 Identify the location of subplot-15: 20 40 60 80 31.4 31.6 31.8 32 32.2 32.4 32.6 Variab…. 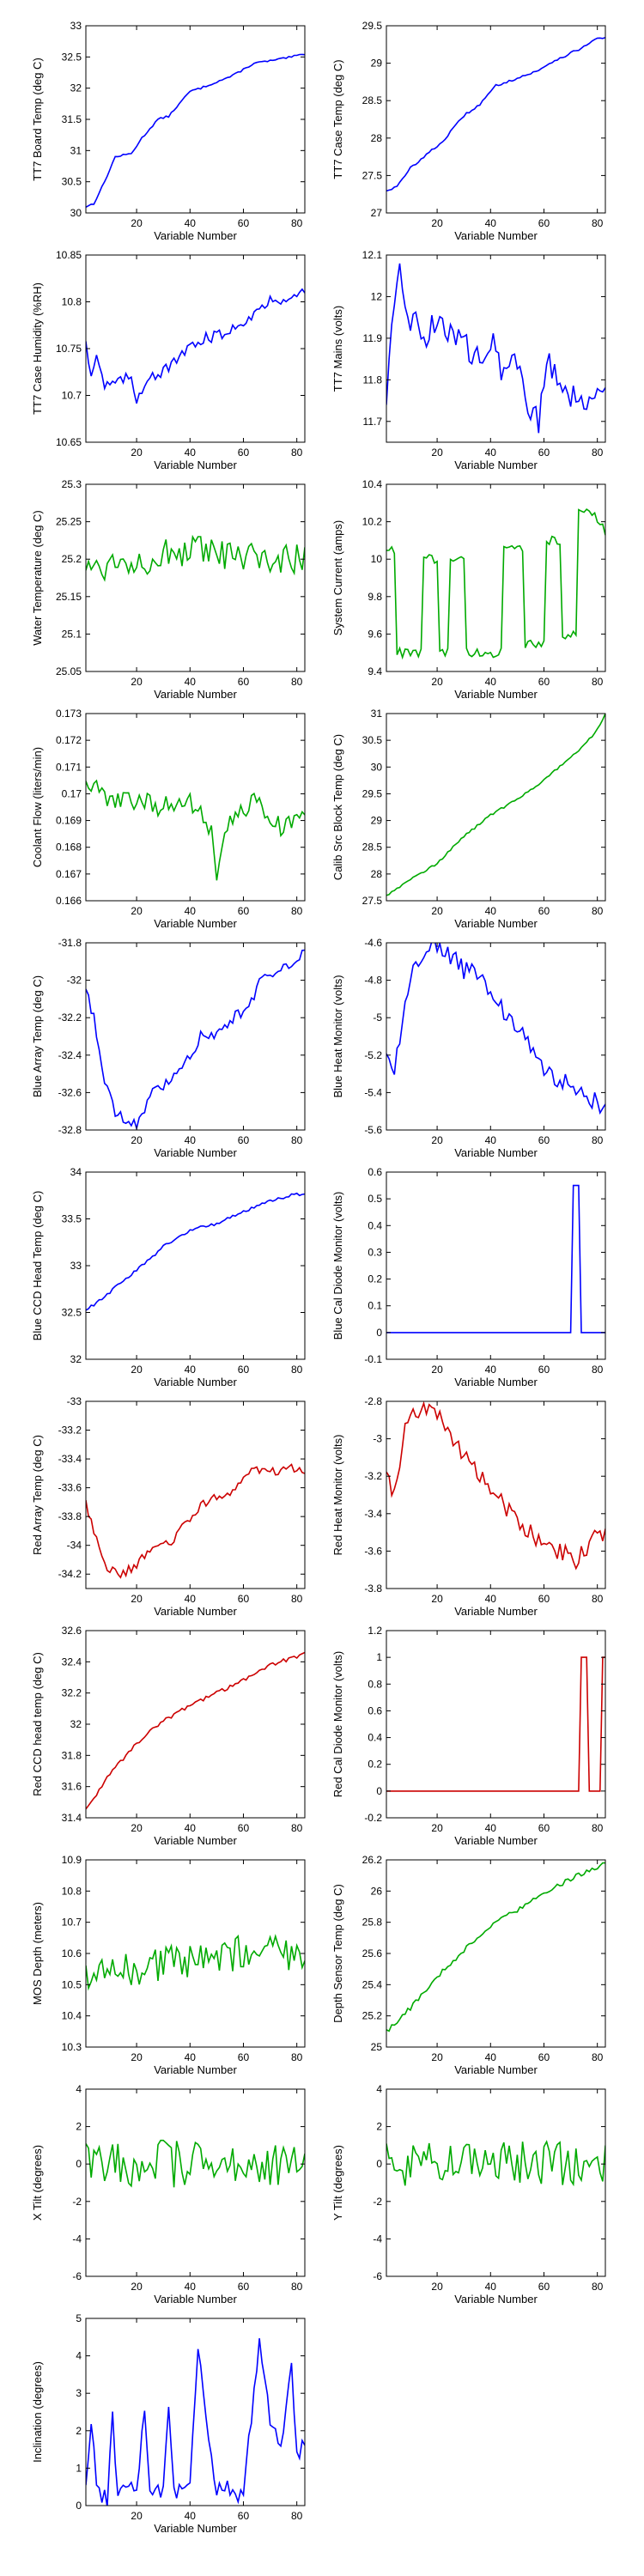
(169, 1736).